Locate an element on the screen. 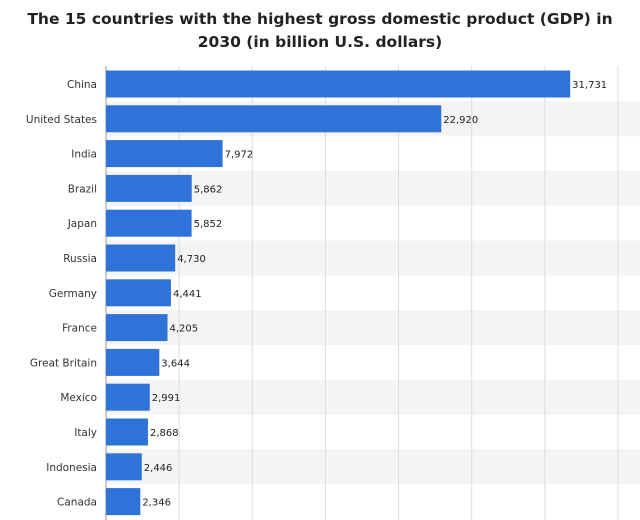 The height and width of the screenshot is (520, 640). data-label: 7,972 is located at coordinates (239, 155).